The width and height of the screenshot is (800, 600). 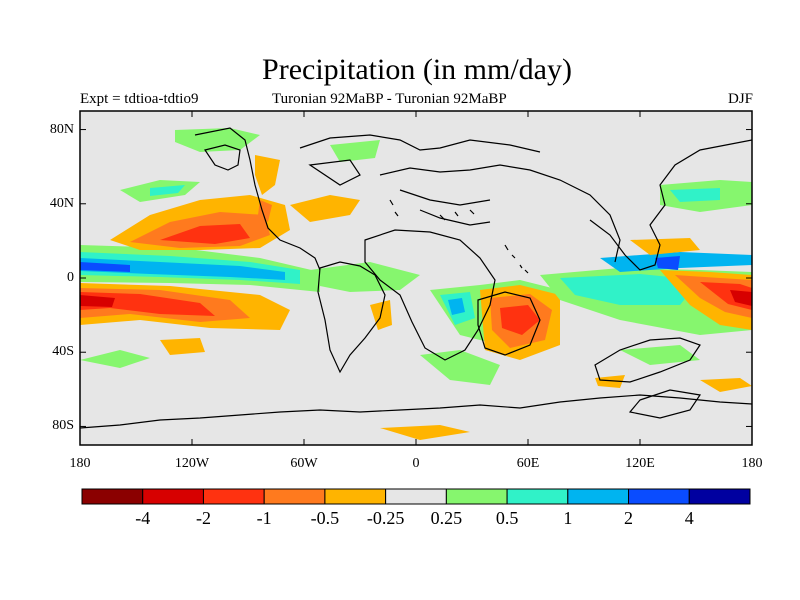 What do you see at coordinates (139, 99) in the screenshot?
I see `experiment-label: Expt = tdtioa-tdtio9` at bounding box center [139, 99].